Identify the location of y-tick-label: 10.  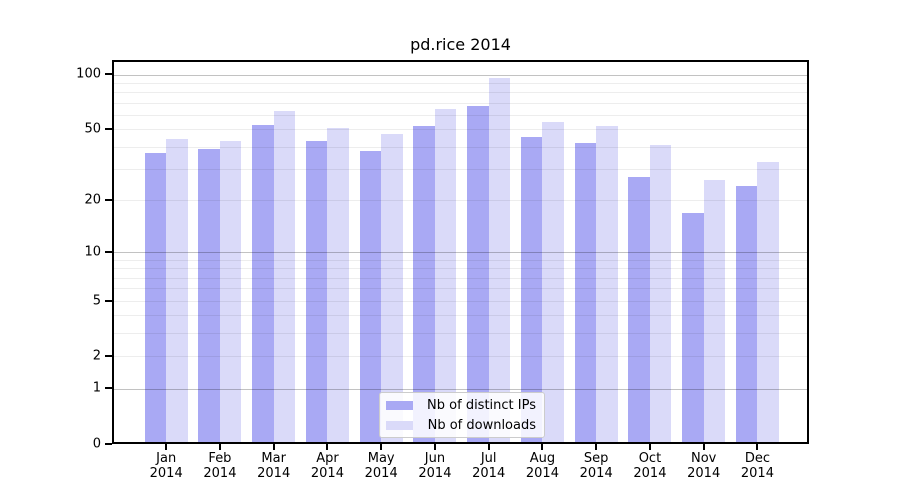
(92, 252).